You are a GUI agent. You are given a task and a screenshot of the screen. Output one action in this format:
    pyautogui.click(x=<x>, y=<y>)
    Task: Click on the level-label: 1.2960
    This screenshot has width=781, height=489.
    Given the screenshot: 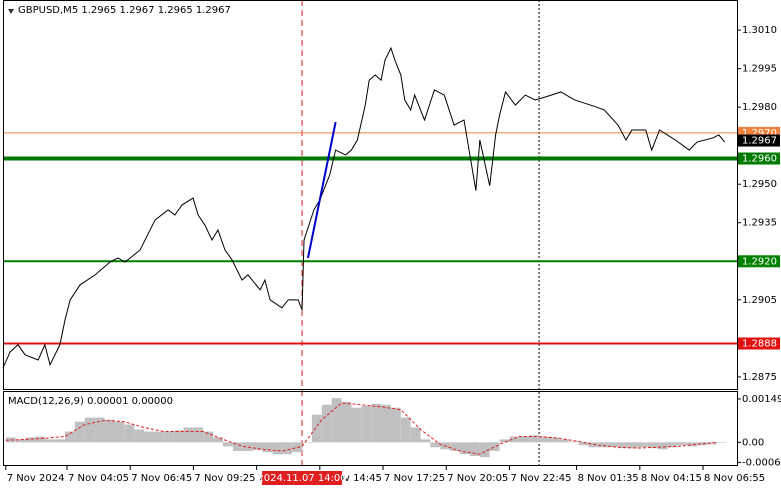 What is the action you would take?
    pyautogui.click(x=759, y=159)
    